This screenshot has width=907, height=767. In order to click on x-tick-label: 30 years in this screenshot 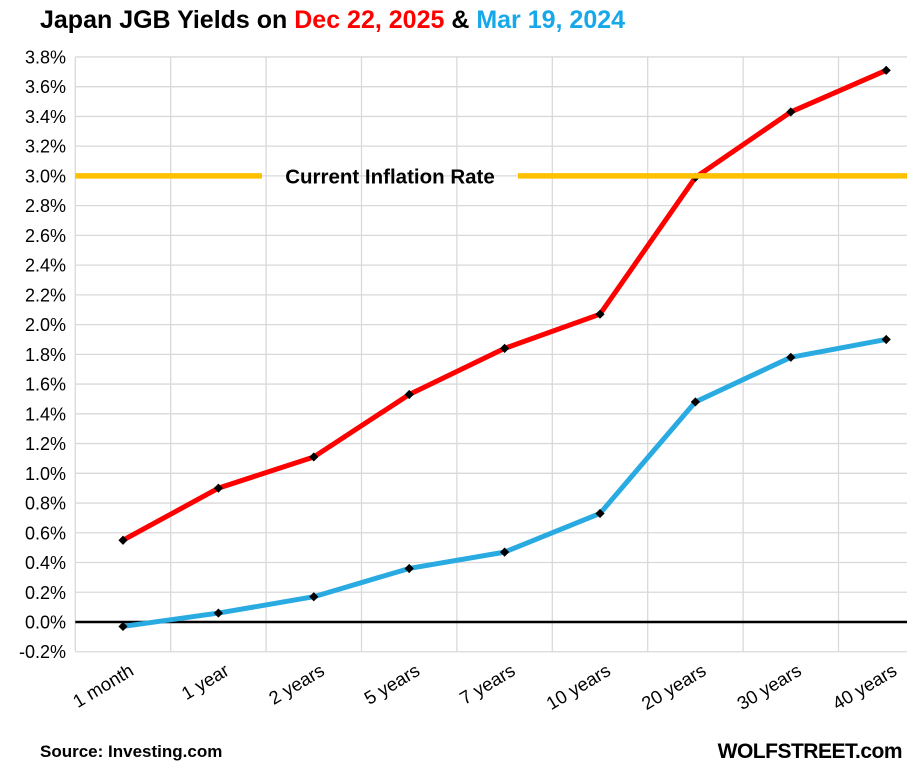, I will do `click(769, 686)`.